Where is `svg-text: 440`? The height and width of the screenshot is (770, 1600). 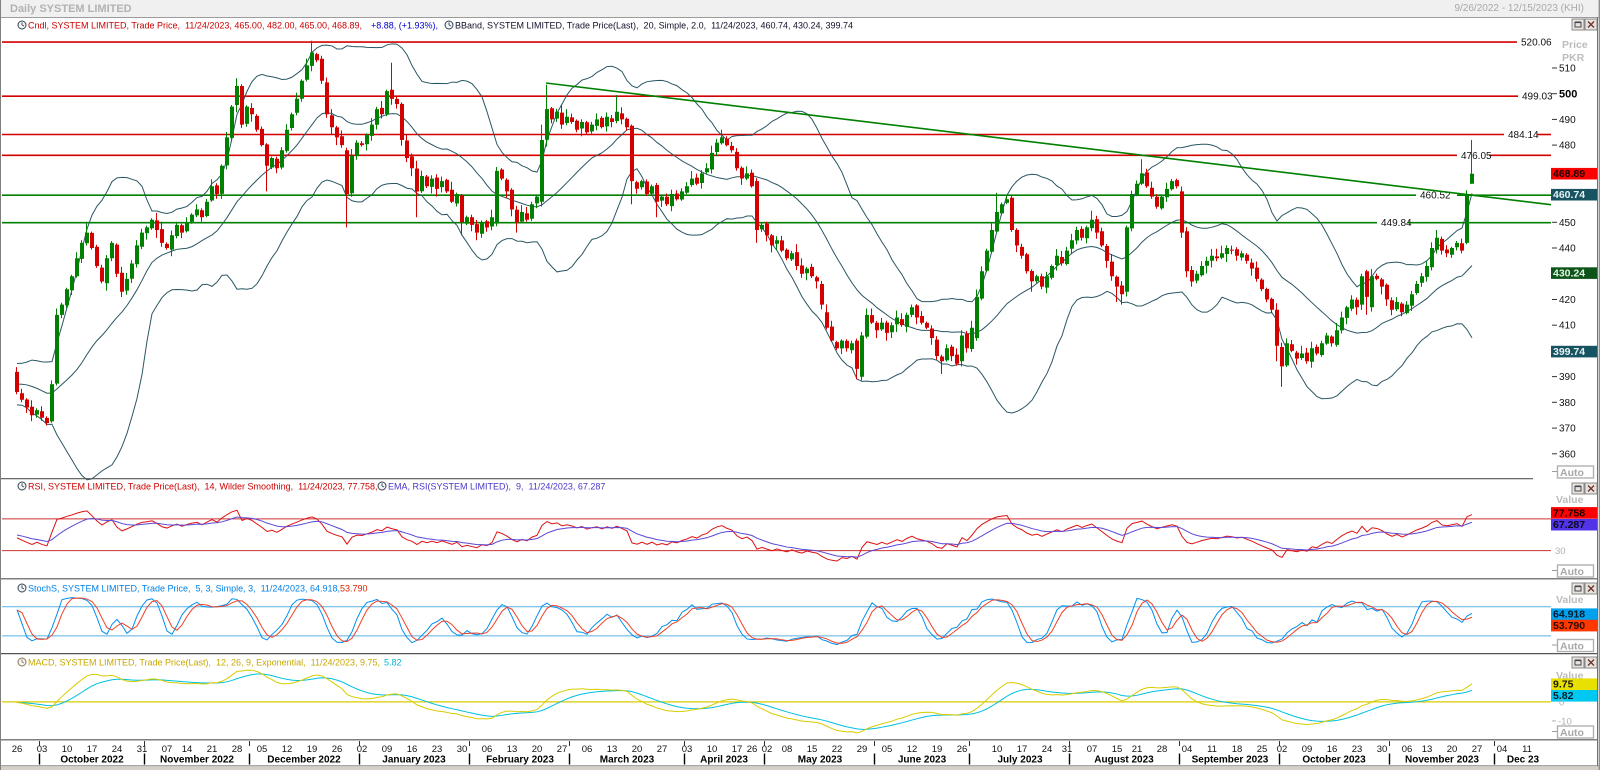
svg-text: 440 is located at coordinates (1567, 249).